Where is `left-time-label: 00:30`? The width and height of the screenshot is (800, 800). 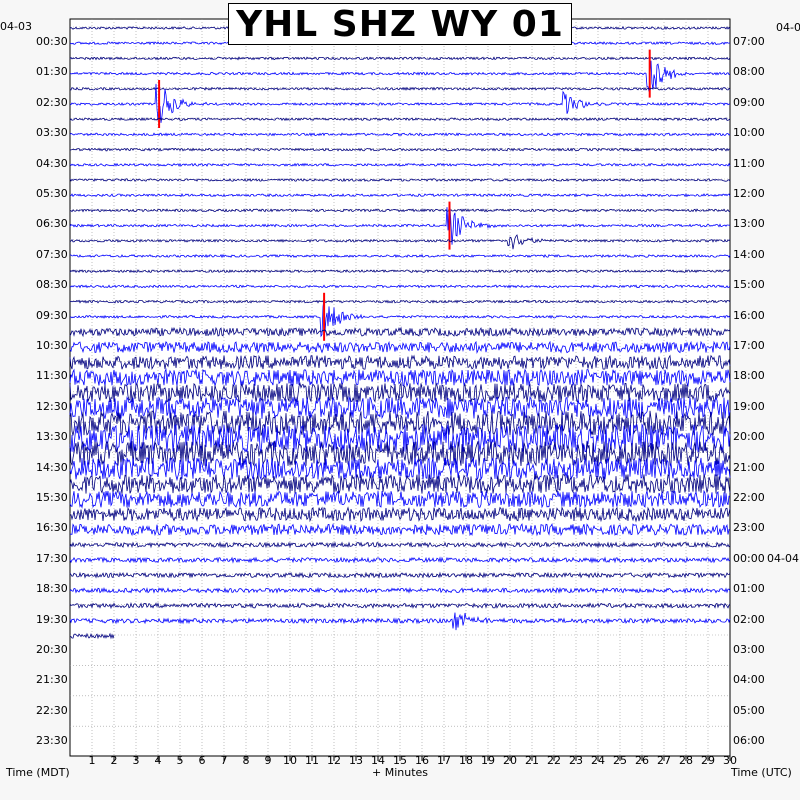
left-time-label: 00:30 is located at coordinates (52, 41).